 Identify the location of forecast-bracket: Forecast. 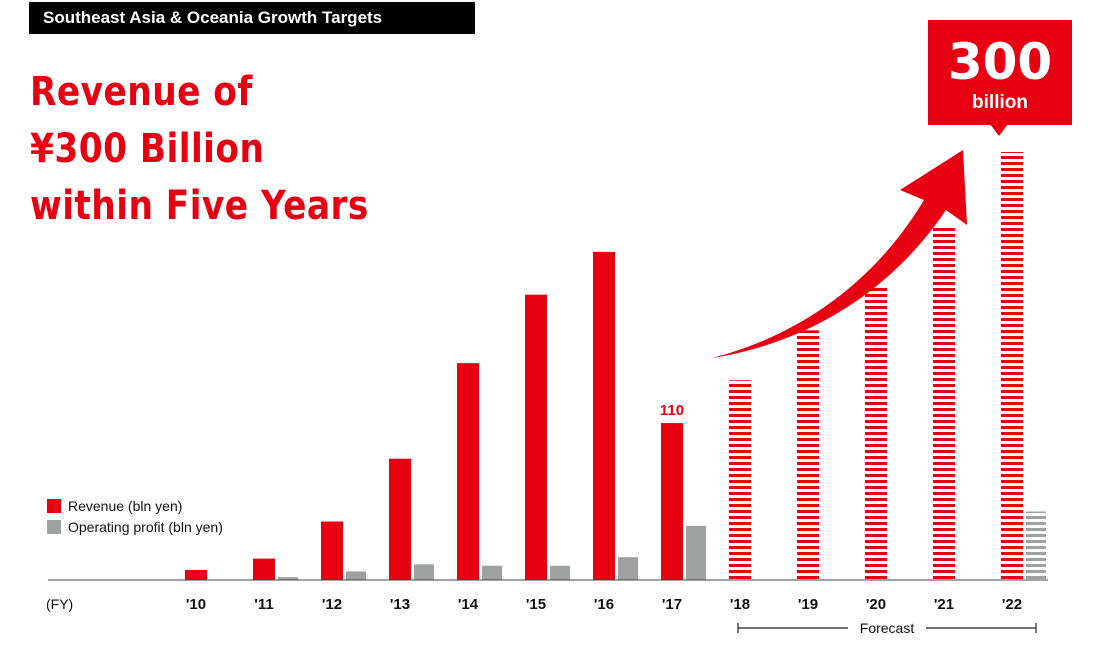
(887, 628).